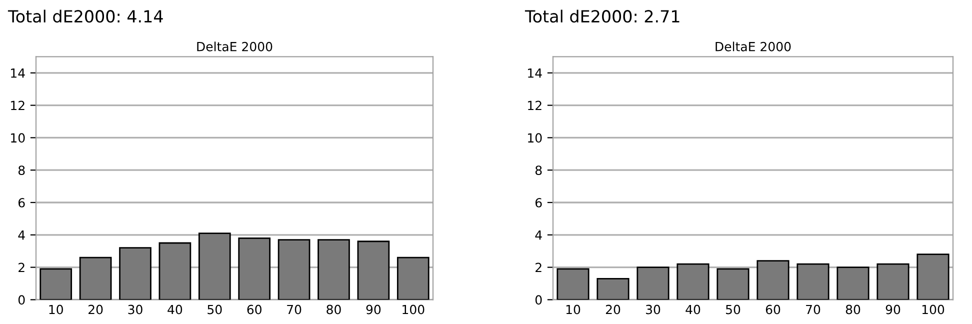 The height and width of the screenshot is (324, 972). I want to click on chart-title: Total dE2000: 4.14, so click(85, 16).